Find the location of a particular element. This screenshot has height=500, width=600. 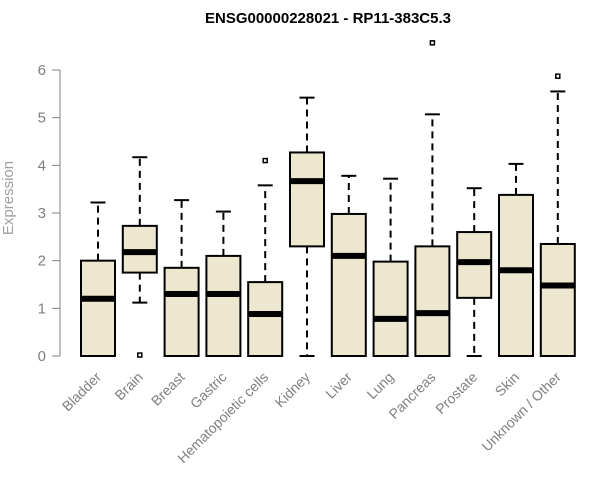

y-tick-label: 3 is located at coordinates (42, 213).